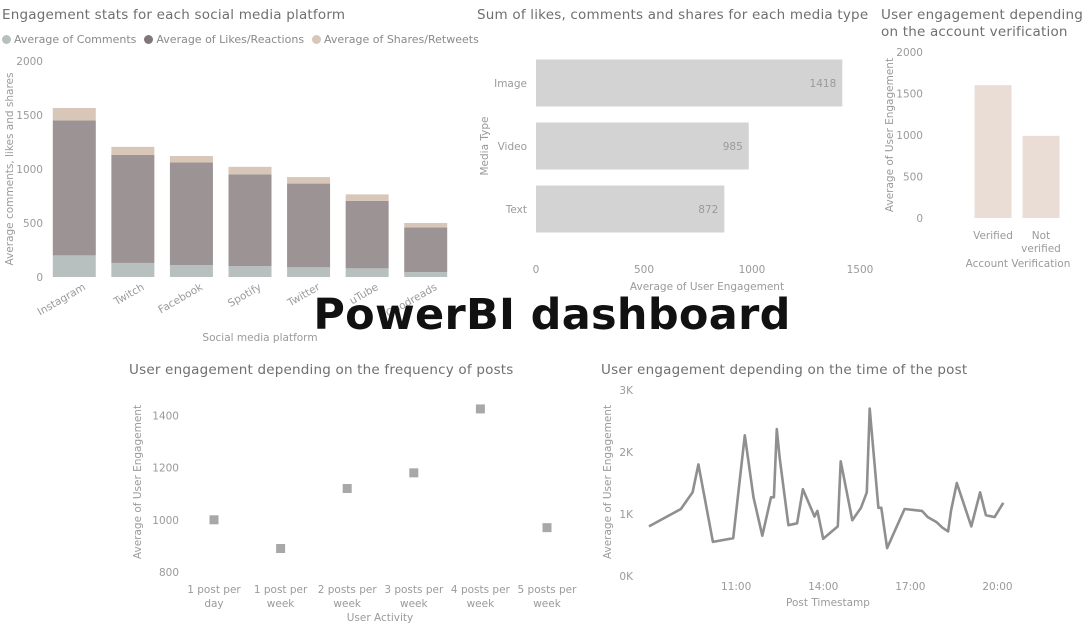 Image resolution: width=1092 pixels, height=636 pixels. I want to click on platform-ytick-label: 0, so click(39, 278).